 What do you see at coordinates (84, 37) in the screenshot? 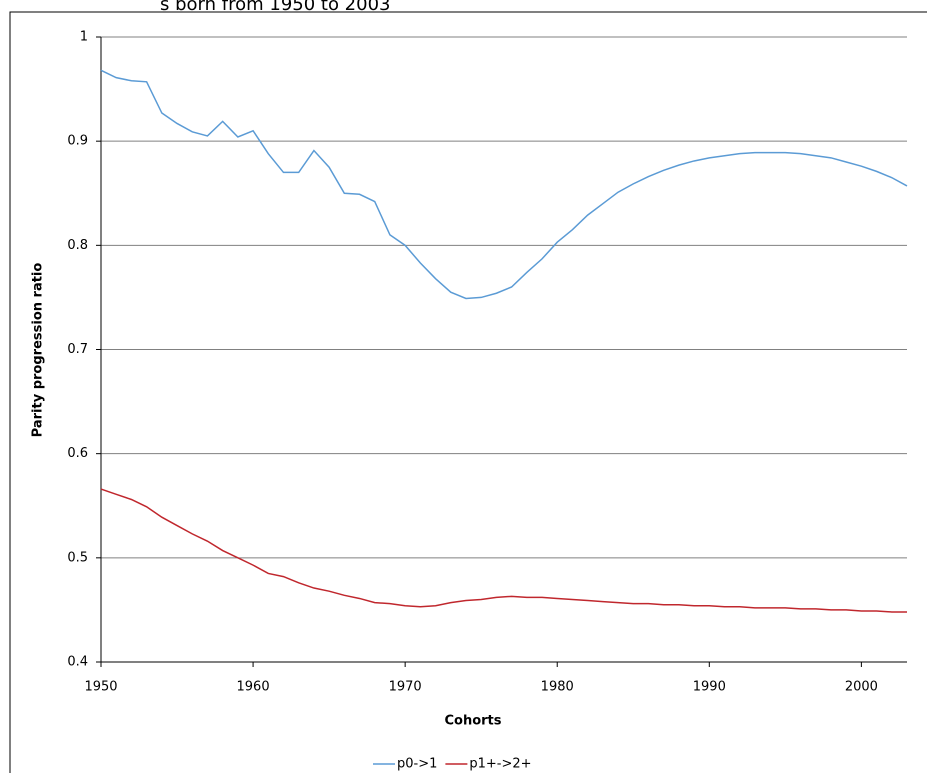
I see `y-tick-label: 1` at bounding box center [84, 37].